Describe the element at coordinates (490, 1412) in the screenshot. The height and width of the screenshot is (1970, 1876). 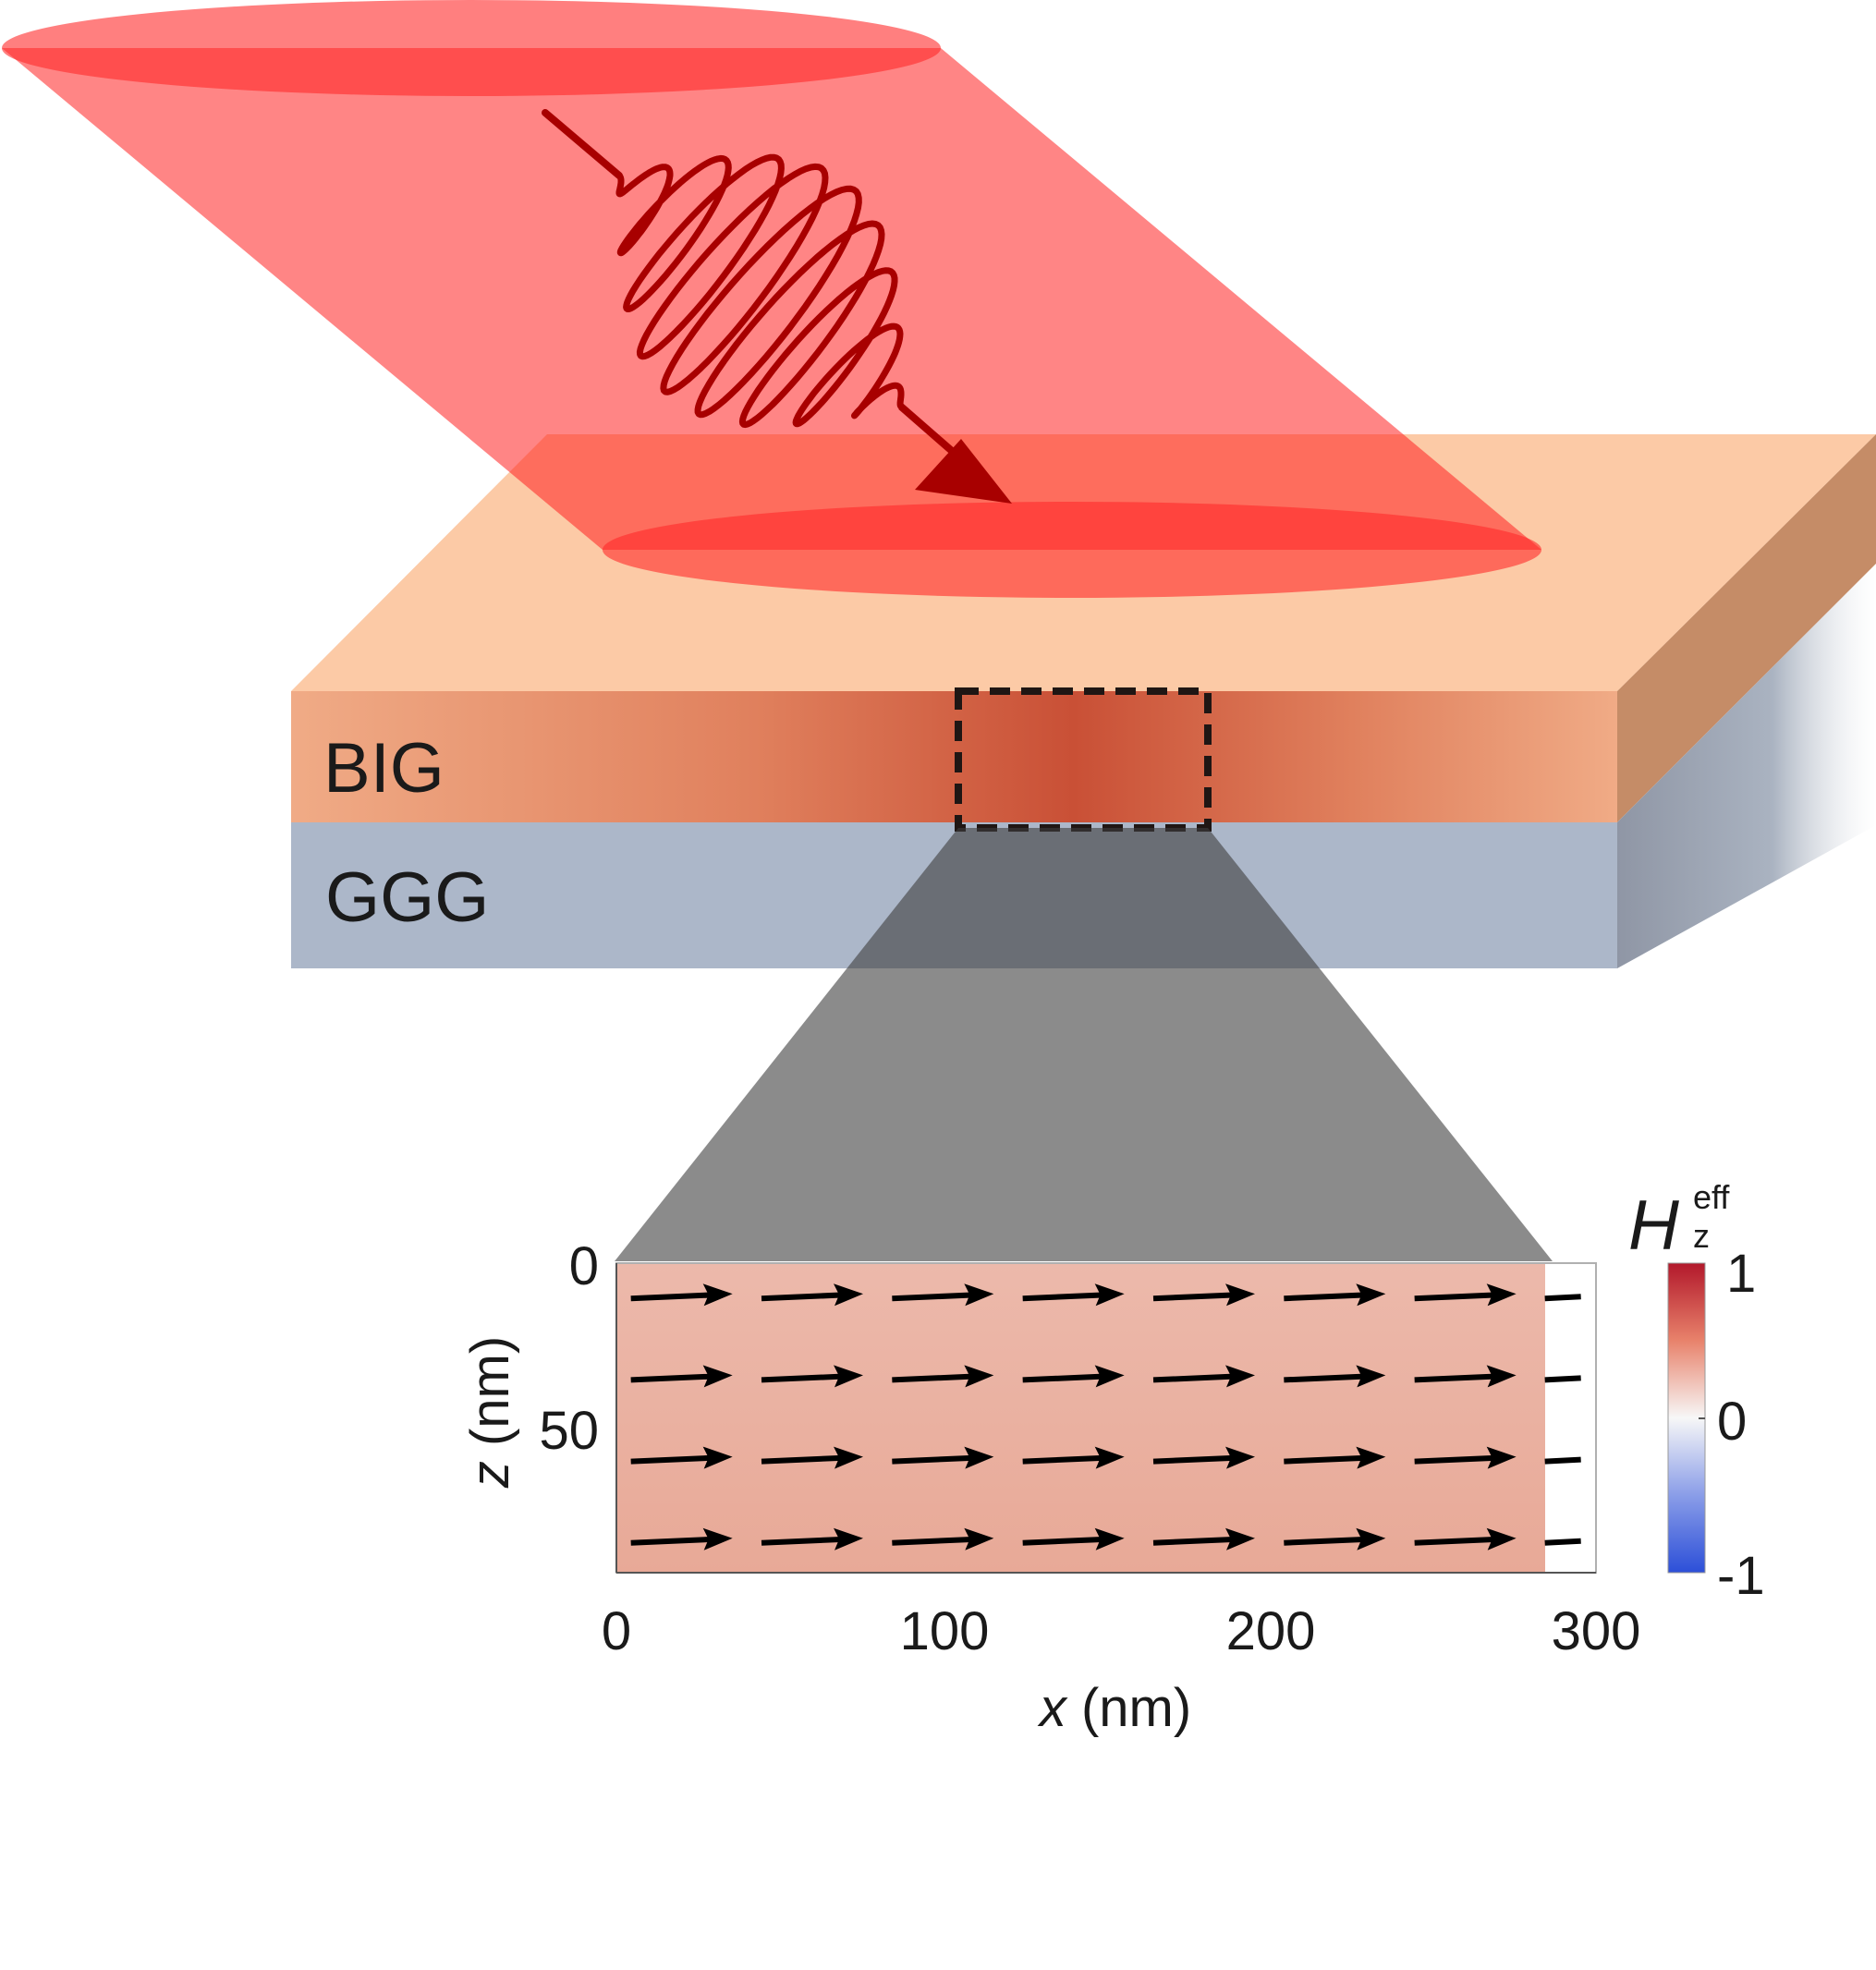
I see `y-axis-label: z (nm)` at that location.